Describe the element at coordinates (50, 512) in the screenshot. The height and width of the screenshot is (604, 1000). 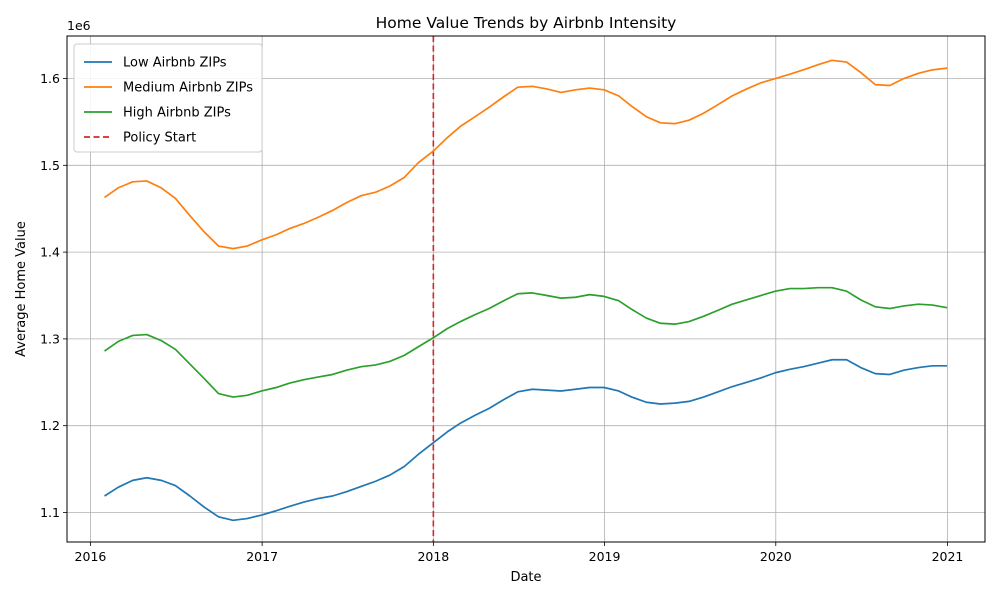
I see `y-tick-label: 1.1` at that location.